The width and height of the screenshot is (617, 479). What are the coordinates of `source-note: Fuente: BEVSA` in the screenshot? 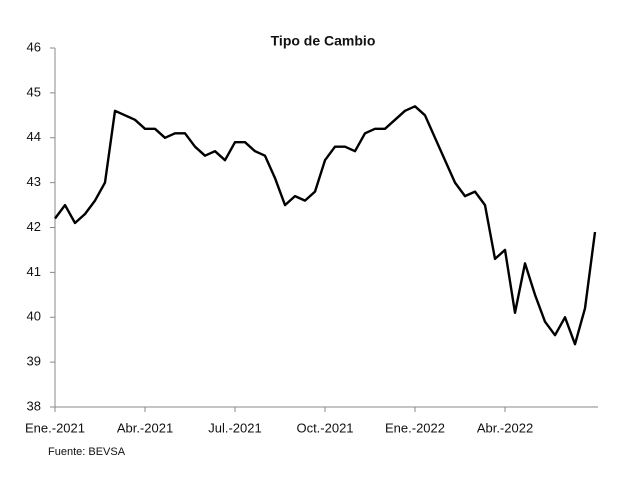 It's located at (87, 452).